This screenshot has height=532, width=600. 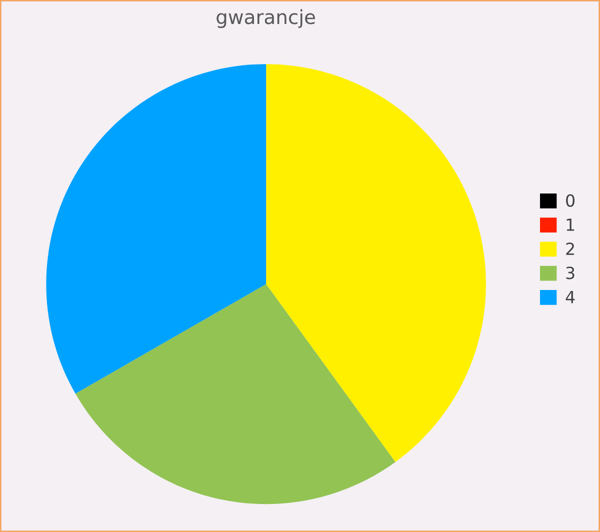 I want to click on legend-label: 0, so click(x=570, y=200).